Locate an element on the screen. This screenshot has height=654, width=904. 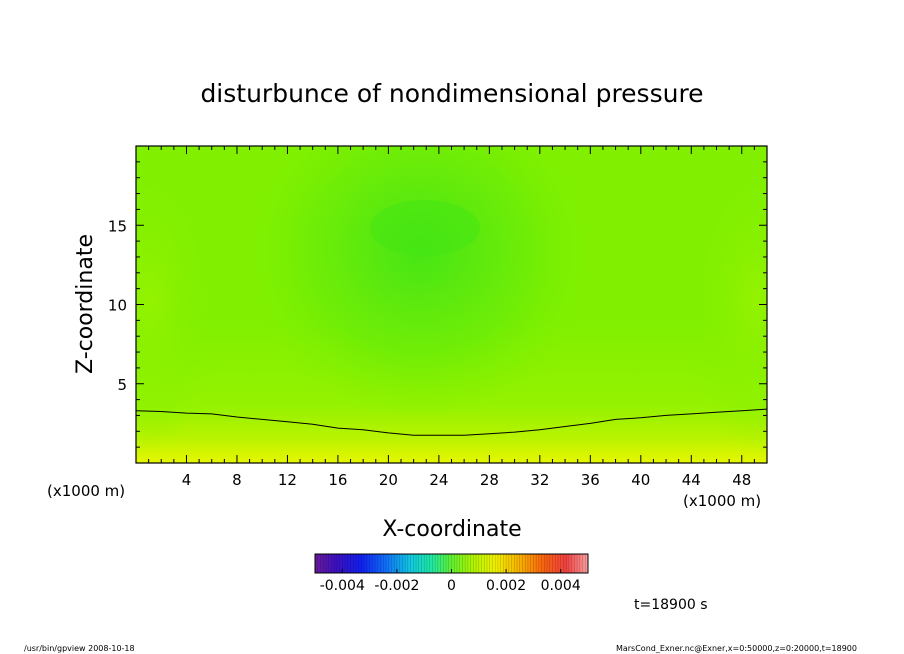
x-tick-label: 40 is located at coordinates (640, 480).